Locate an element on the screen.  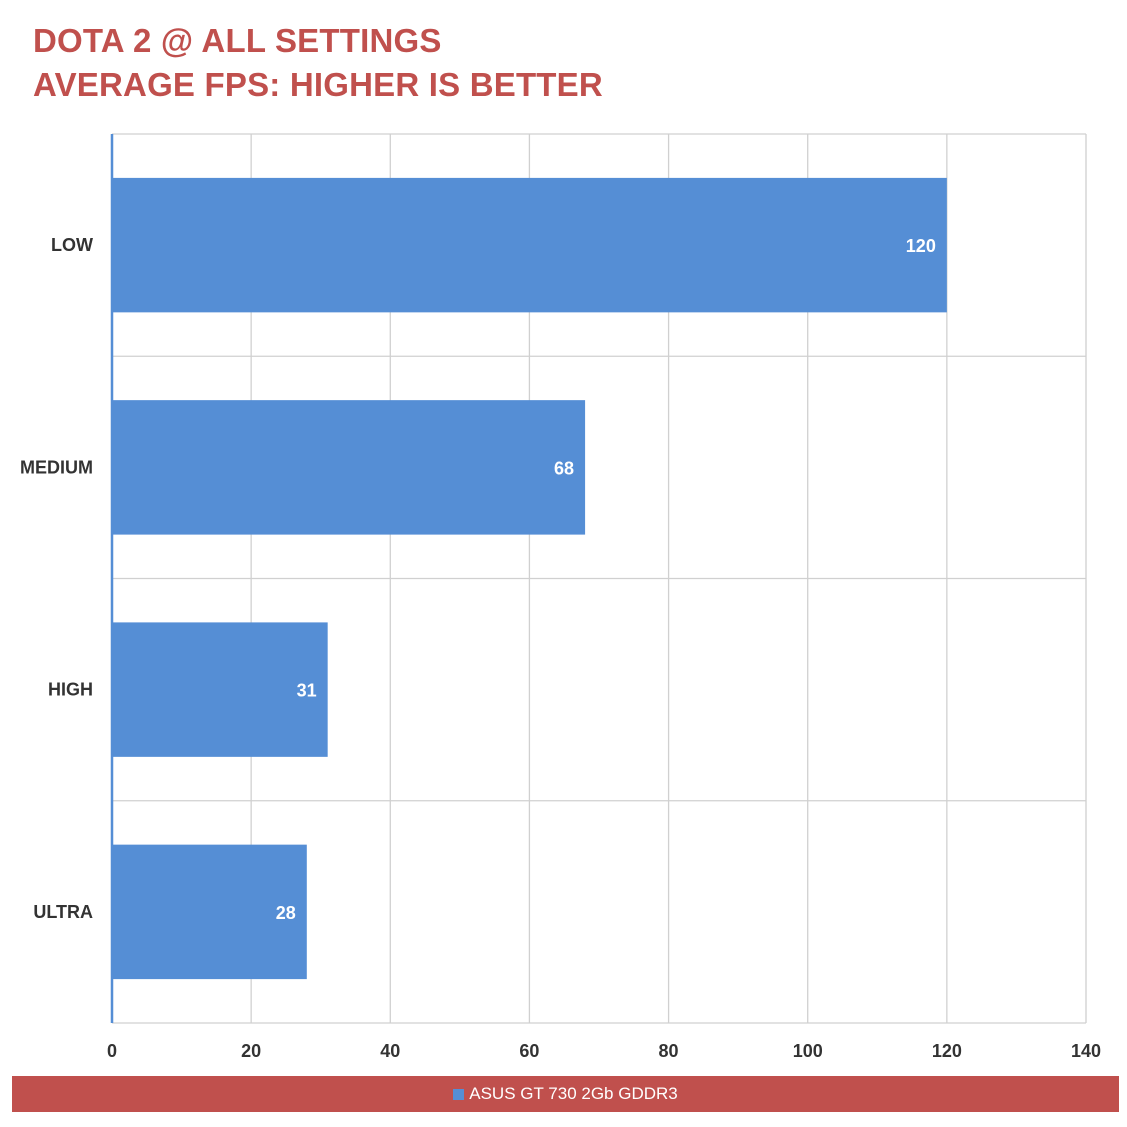
category-label: ULTRA is located at coordinates (63, 912).